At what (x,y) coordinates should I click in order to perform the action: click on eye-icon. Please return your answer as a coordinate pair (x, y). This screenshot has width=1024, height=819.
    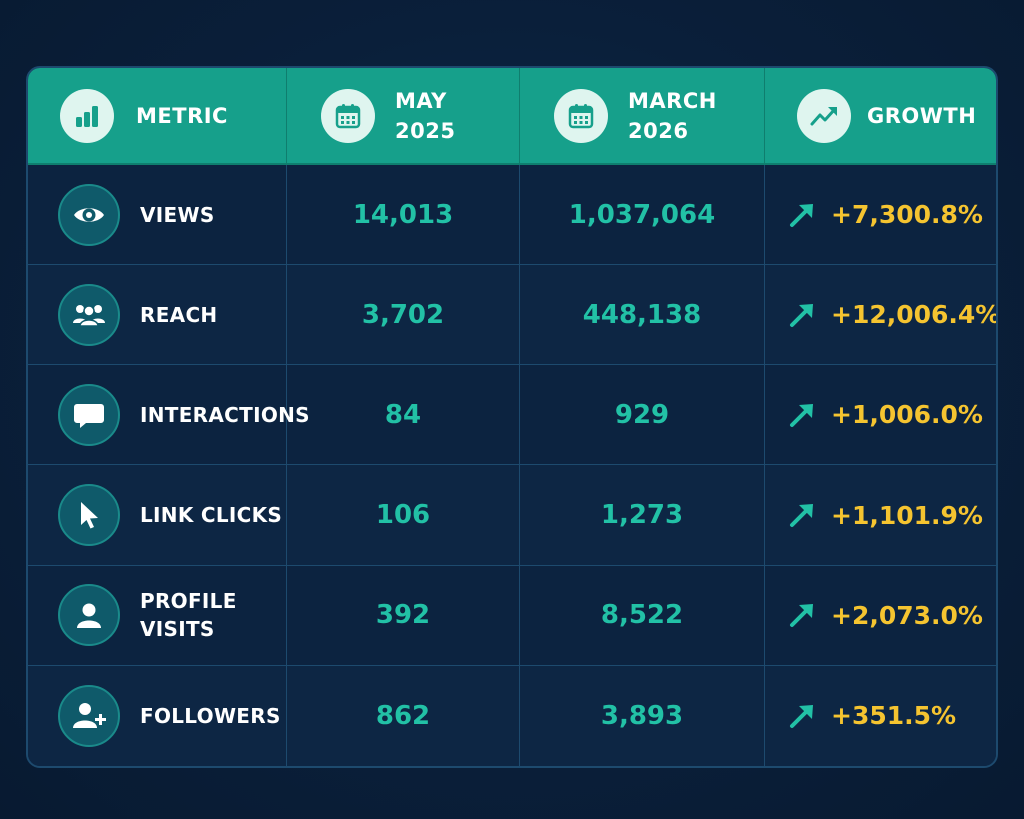
    Looking at the image, I should click on (89, 214).